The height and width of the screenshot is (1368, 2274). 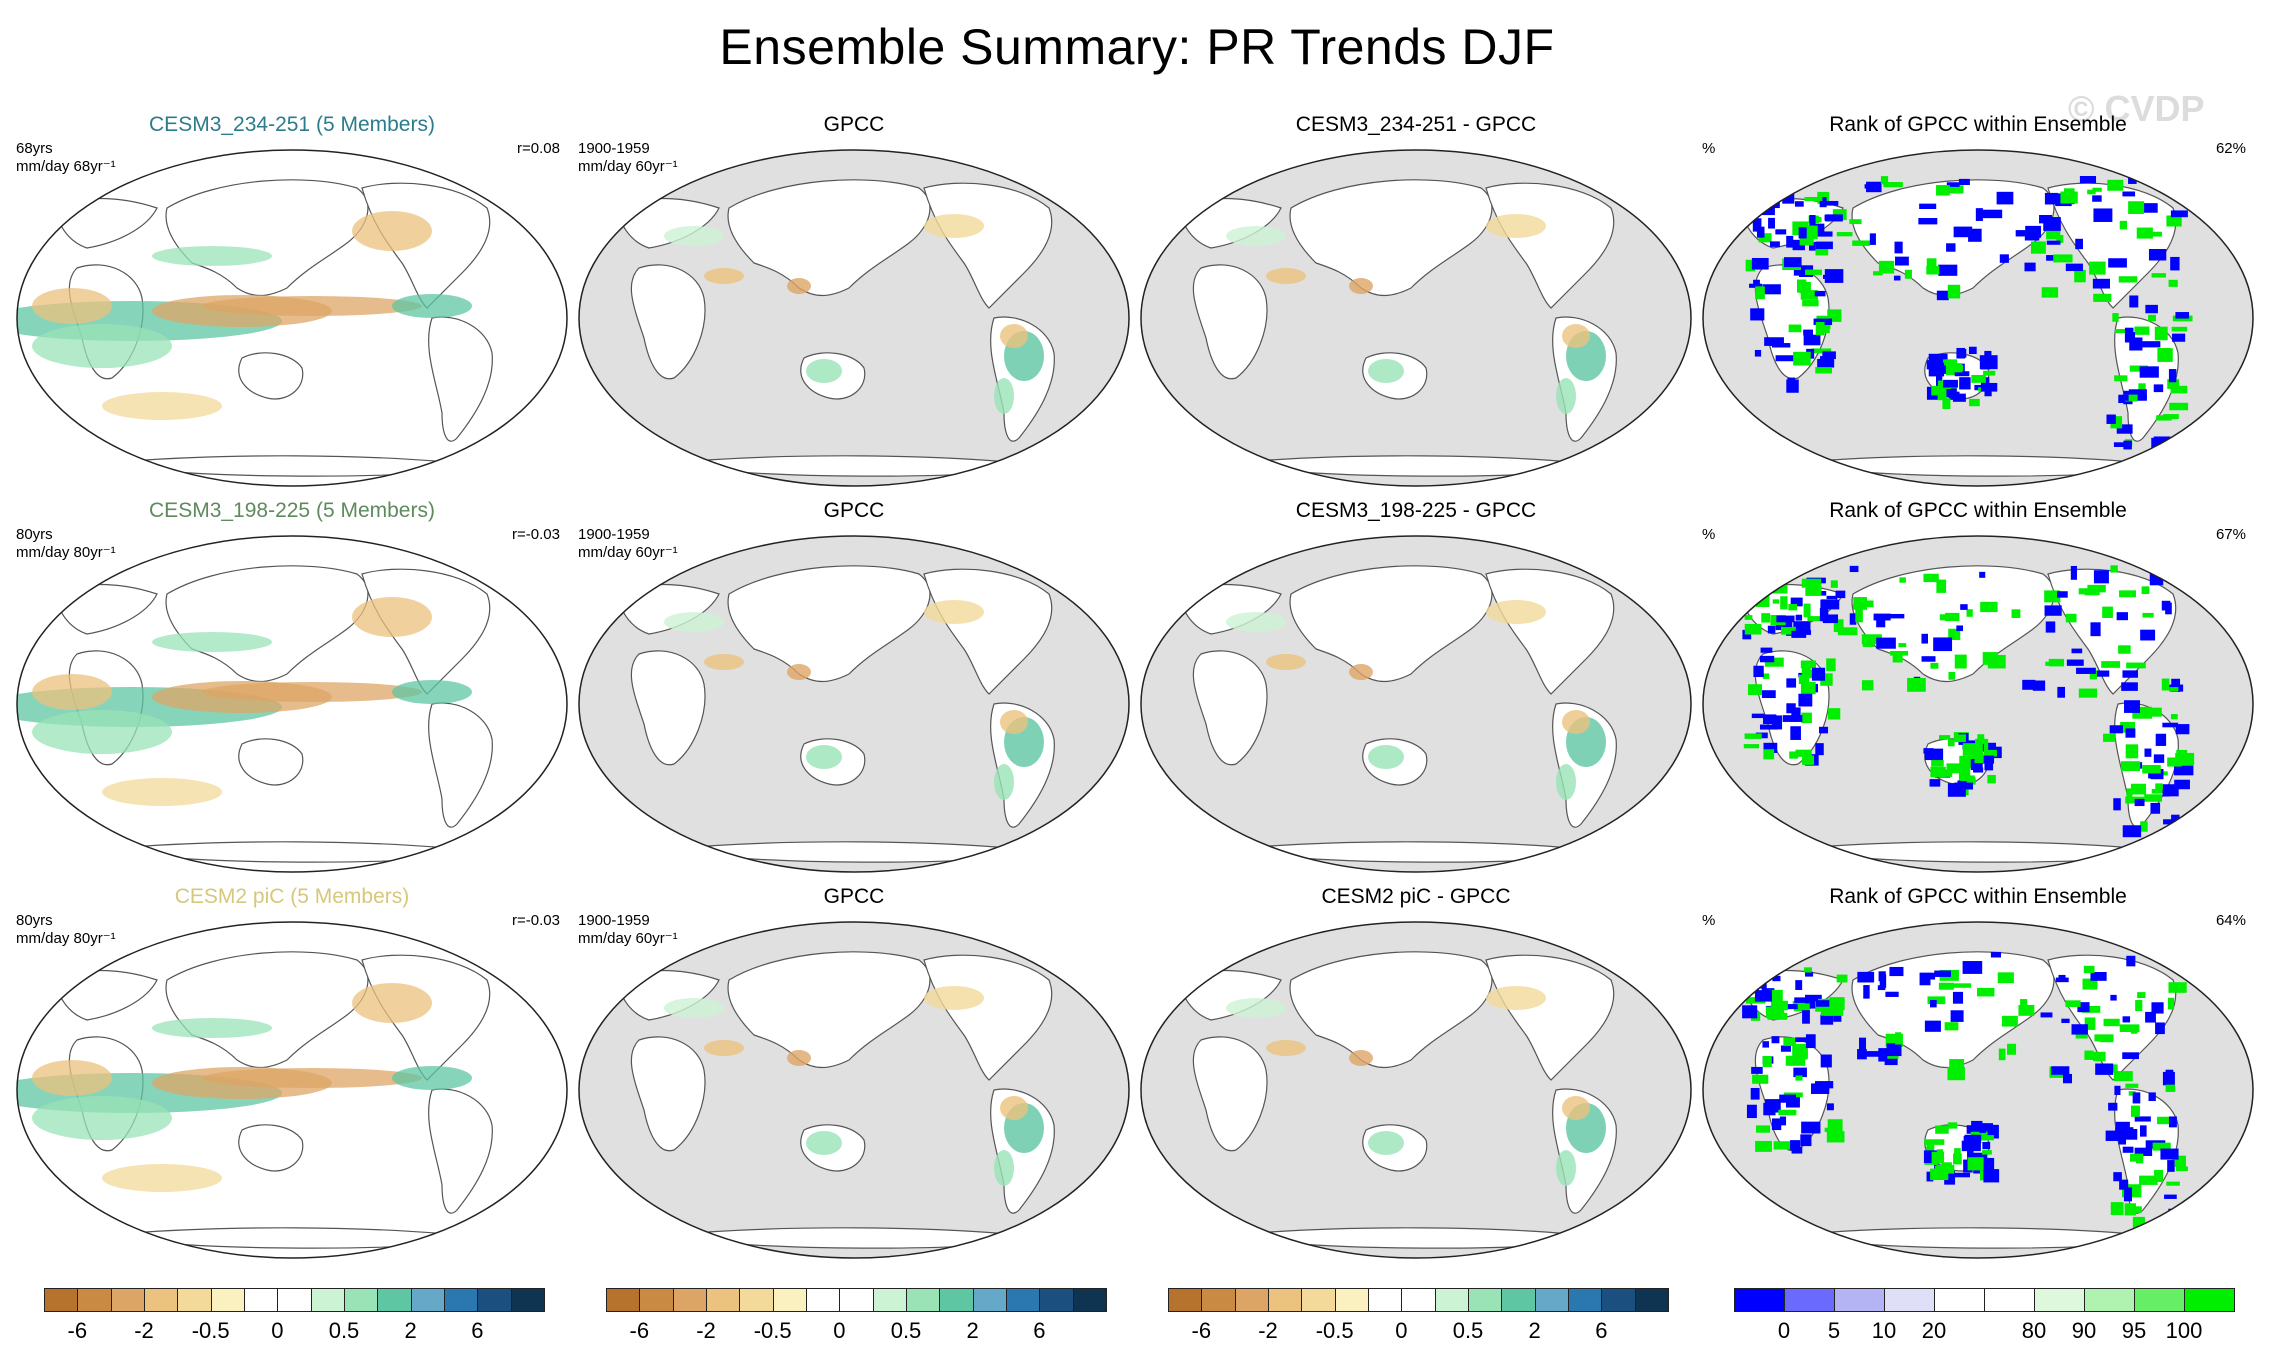 What do you see at coordinates (2112, 245) in the screenshot?
I see `continent-north-america` at bounding box center [2112, 245].